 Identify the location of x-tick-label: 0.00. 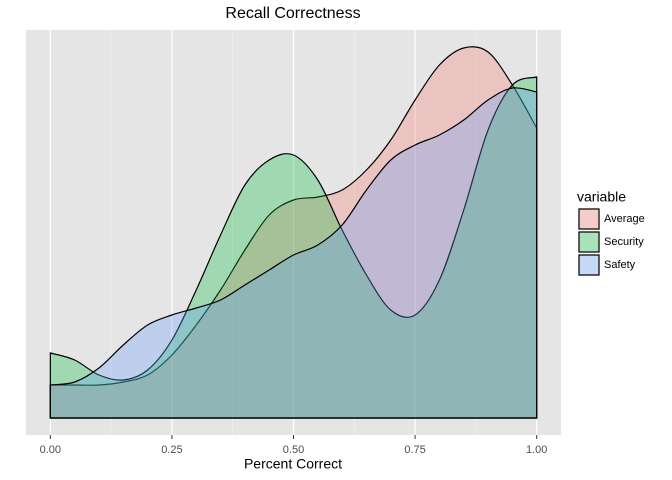
(50, 450).